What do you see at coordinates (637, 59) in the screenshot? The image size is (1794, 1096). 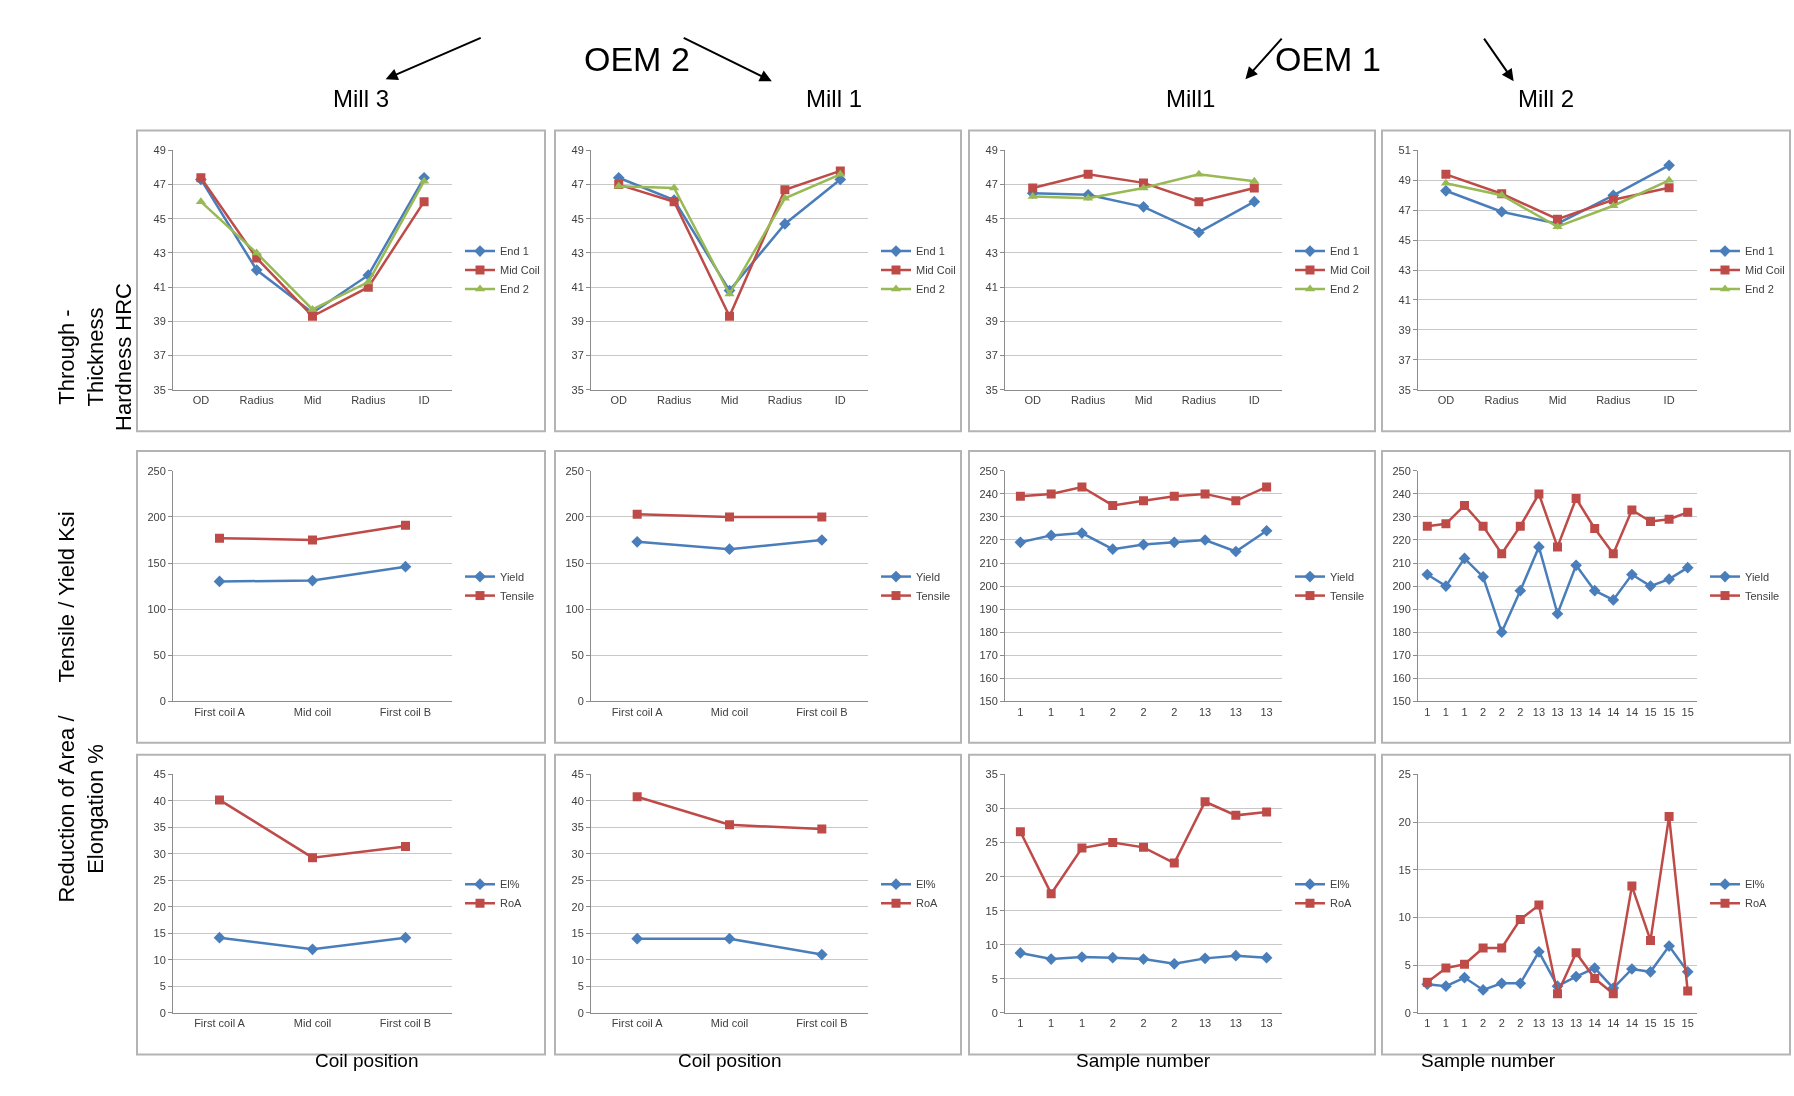 I see `text: OEM 2` at bounding box center [637, 59].